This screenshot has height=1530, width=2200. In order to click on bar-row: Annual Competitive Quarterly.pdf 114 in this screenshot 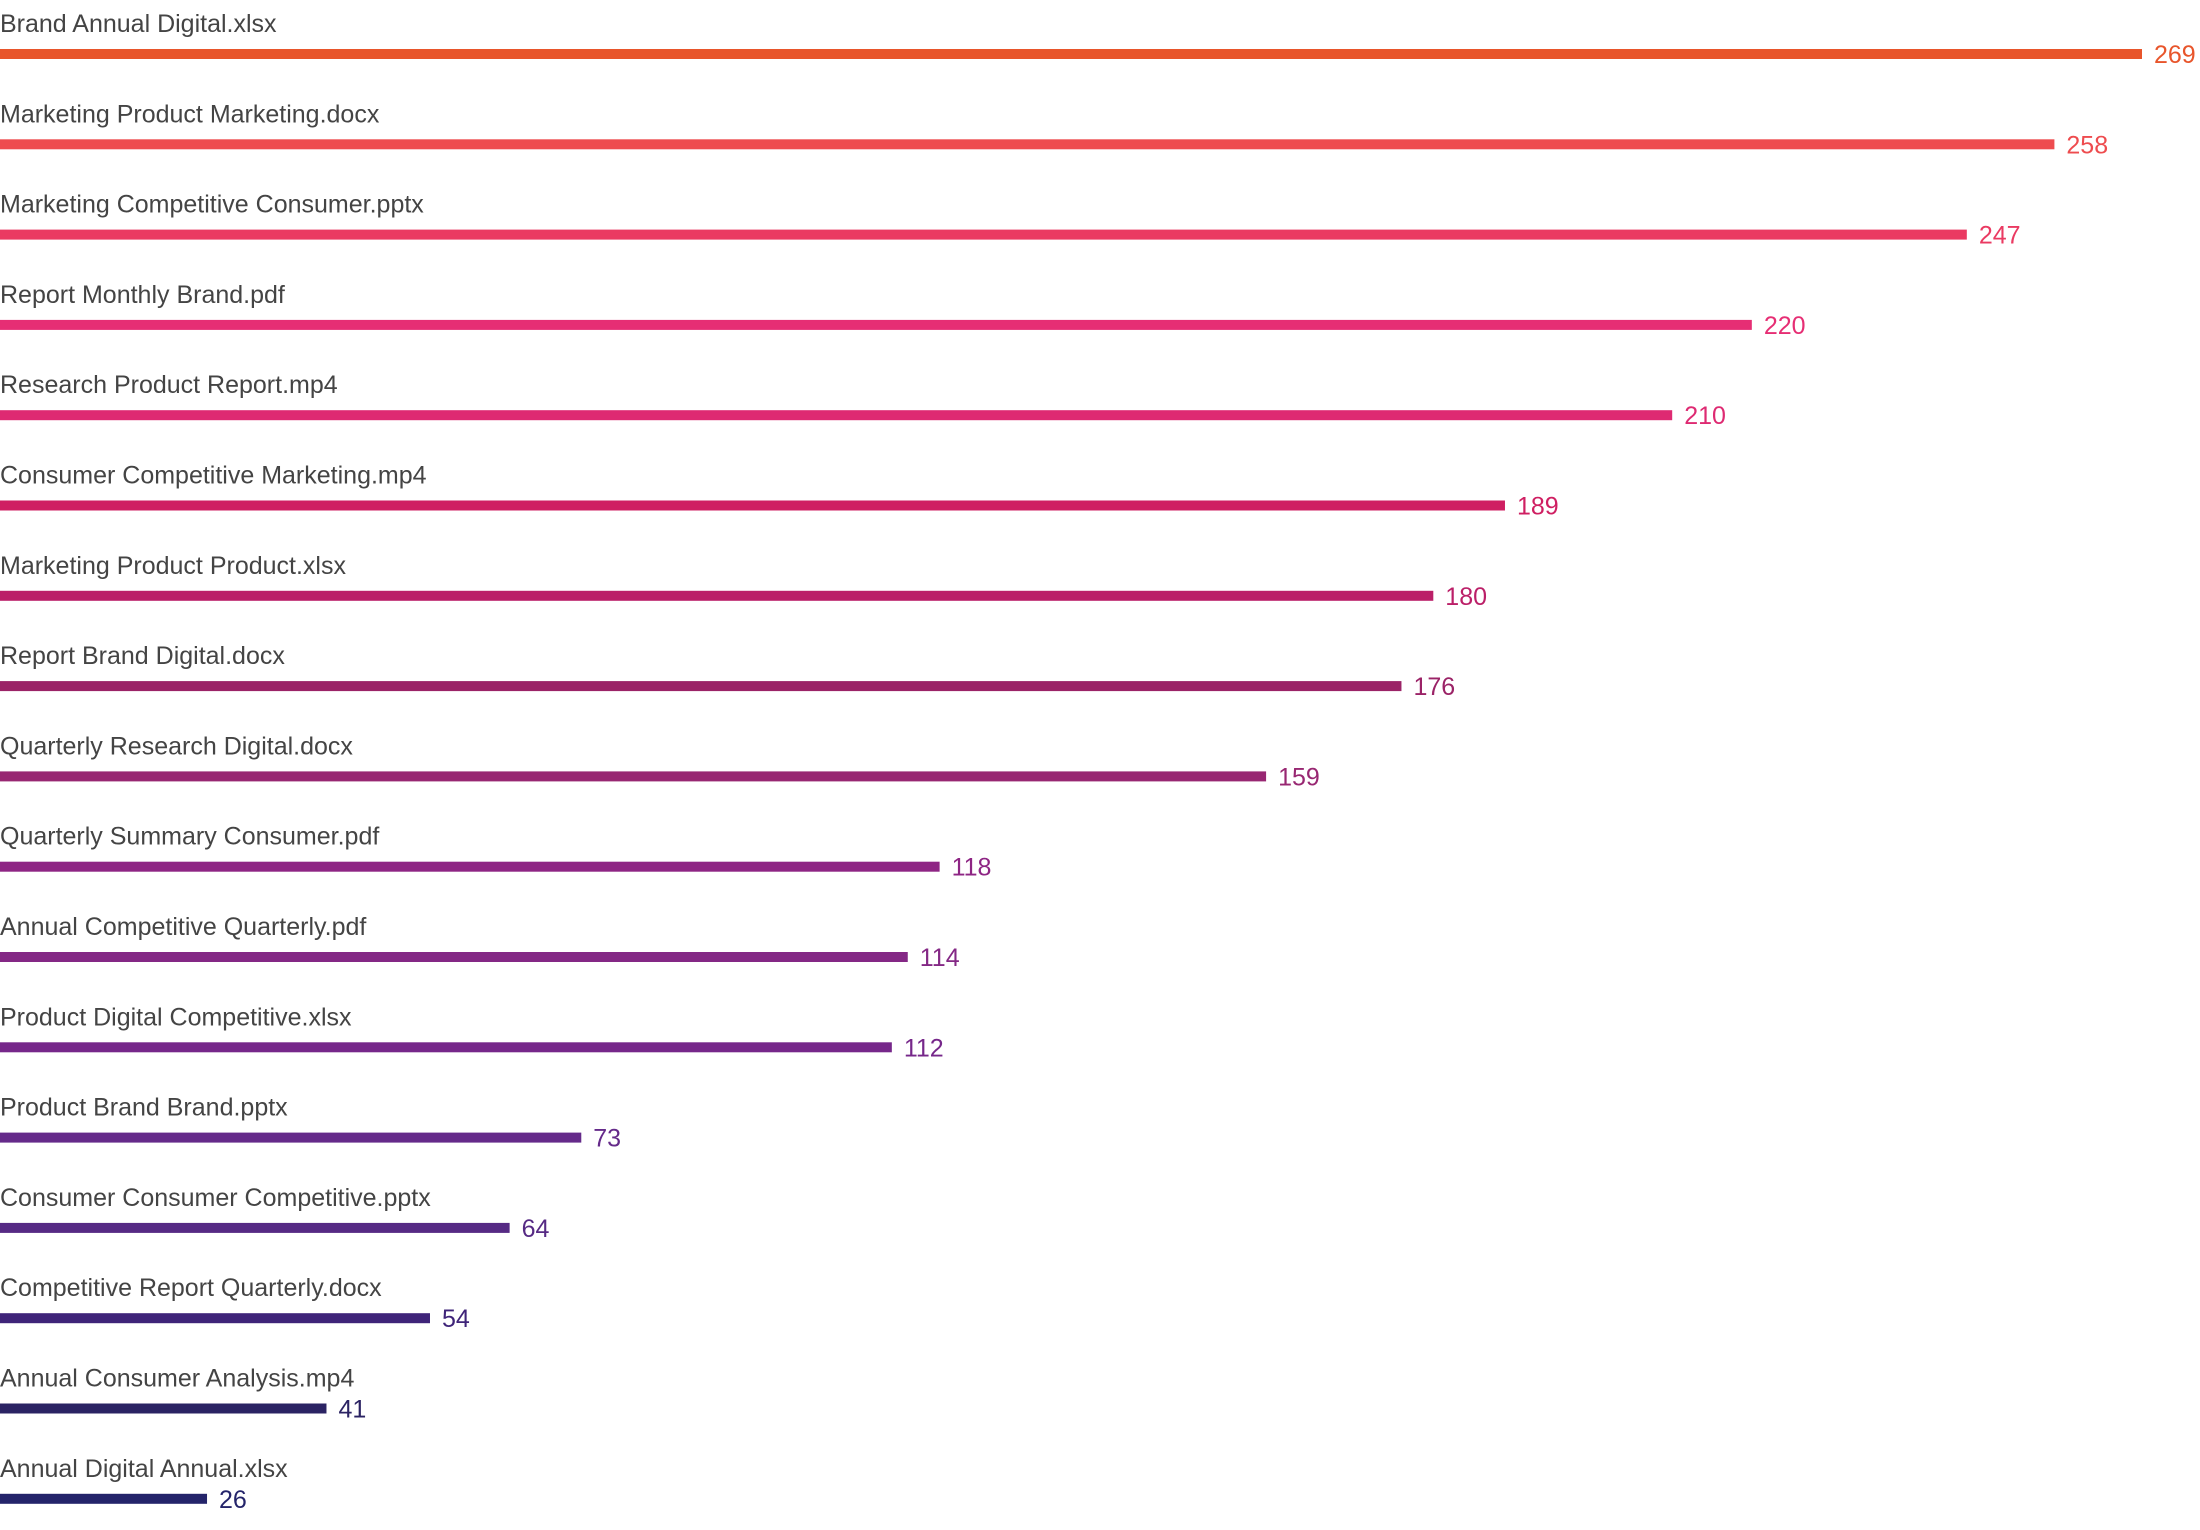, I will do `click(480, 942)`.